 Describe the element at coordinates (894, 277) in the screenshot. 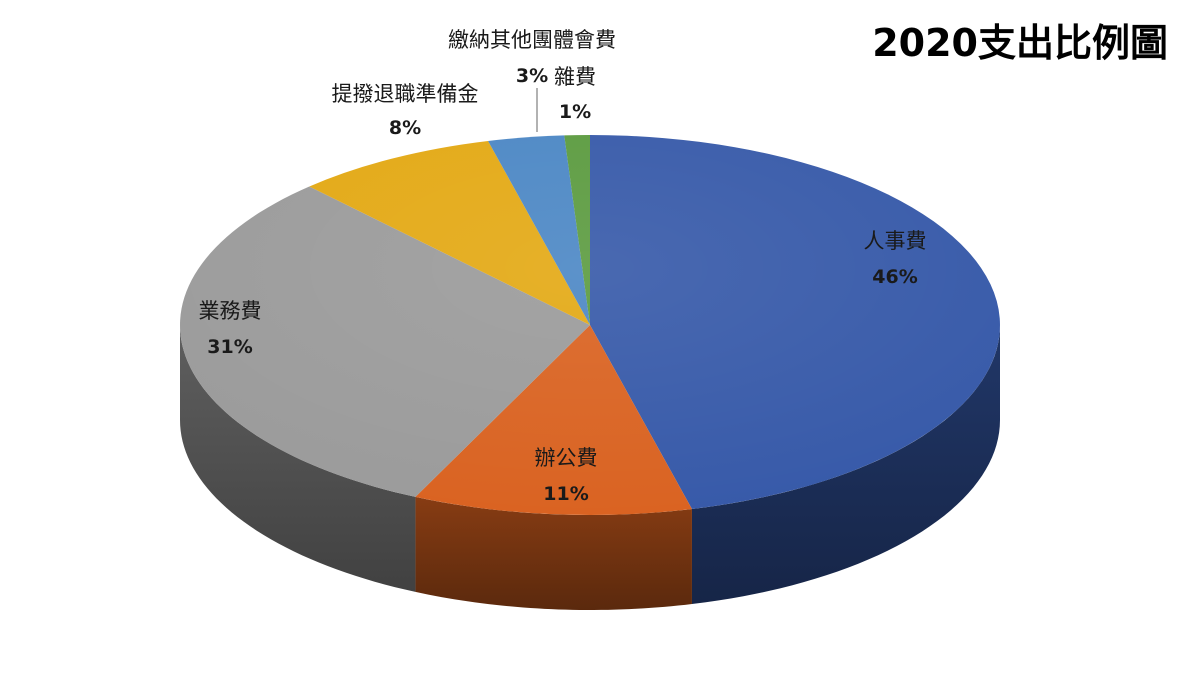

I see `slice-percent-label-1: 46%` at that location.